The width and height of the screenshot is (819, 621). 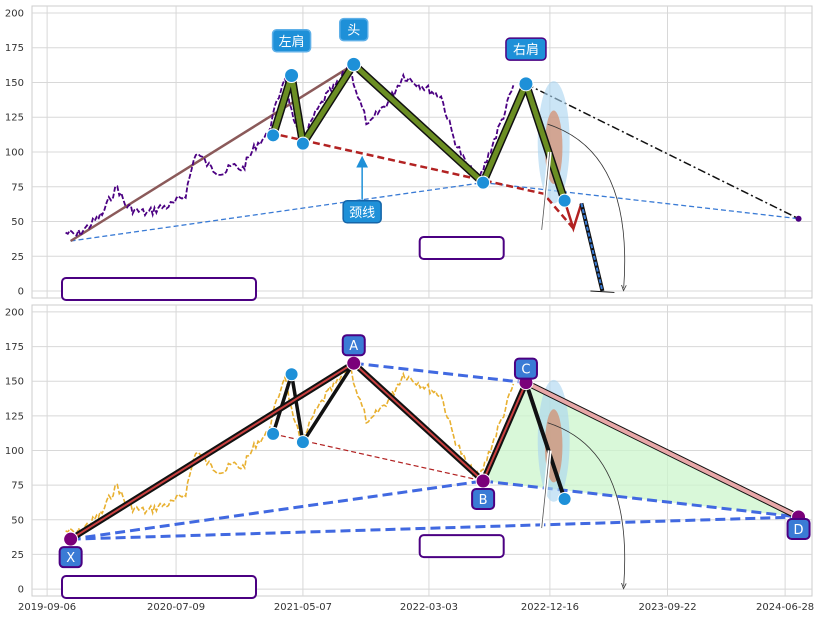 I want to click on harmonic-xd, so click(x=434, y=528).